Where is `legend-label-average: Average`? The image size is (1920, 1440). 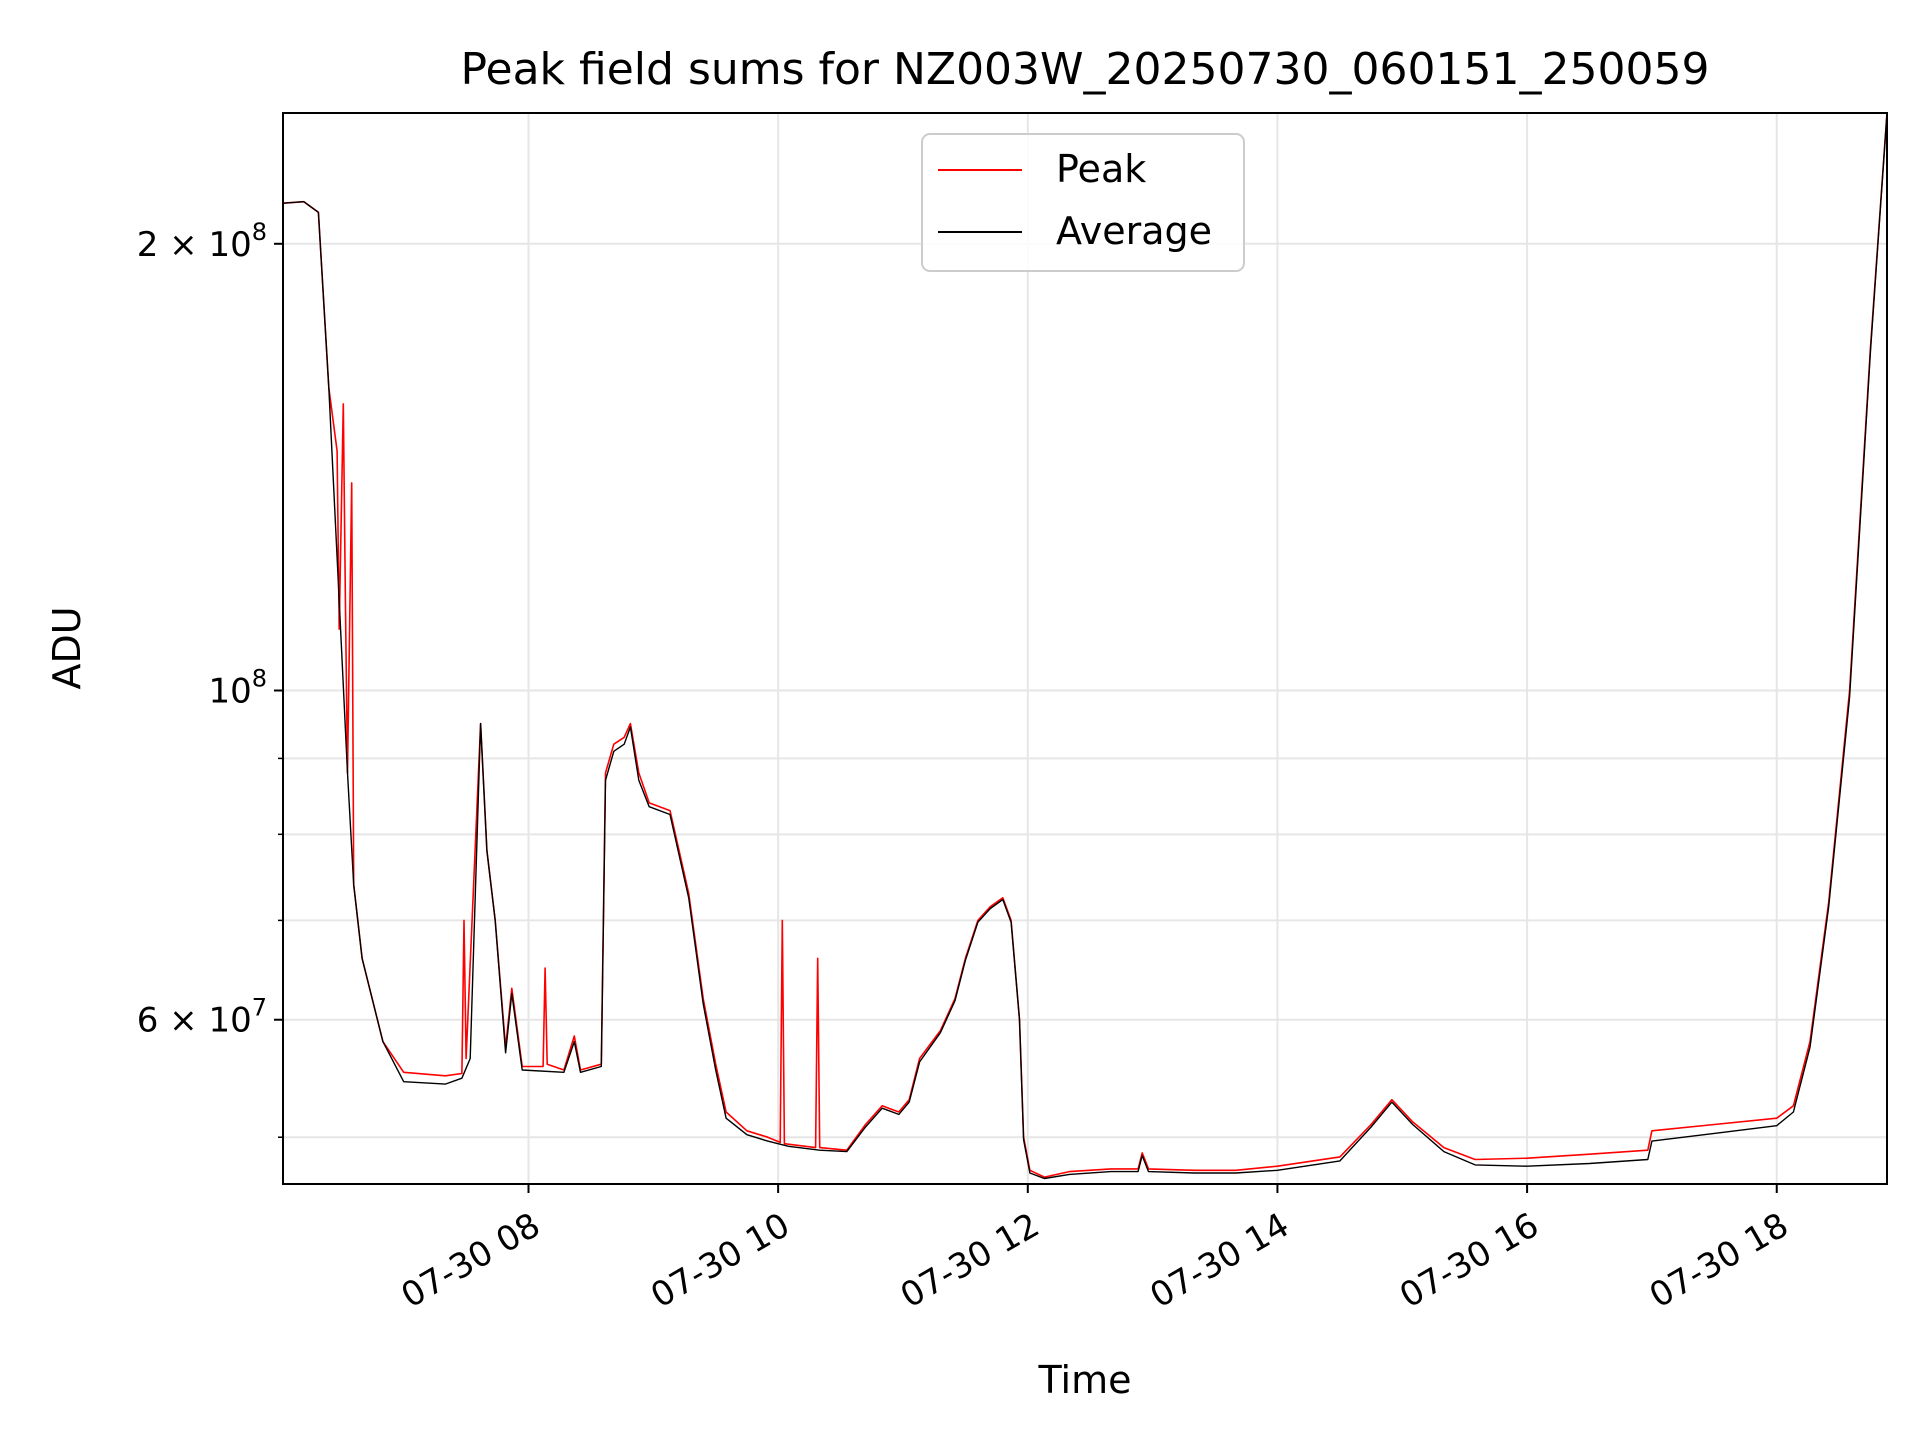 legend-label-average: Average is located at coordinates (1134, 231).